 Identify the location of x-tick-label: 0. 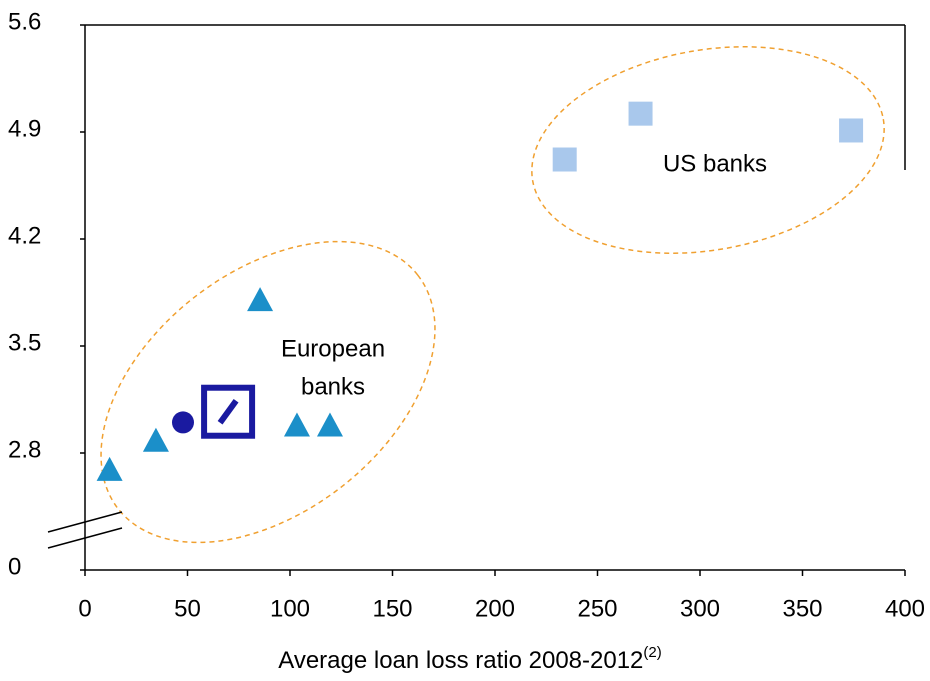
(84, 608).